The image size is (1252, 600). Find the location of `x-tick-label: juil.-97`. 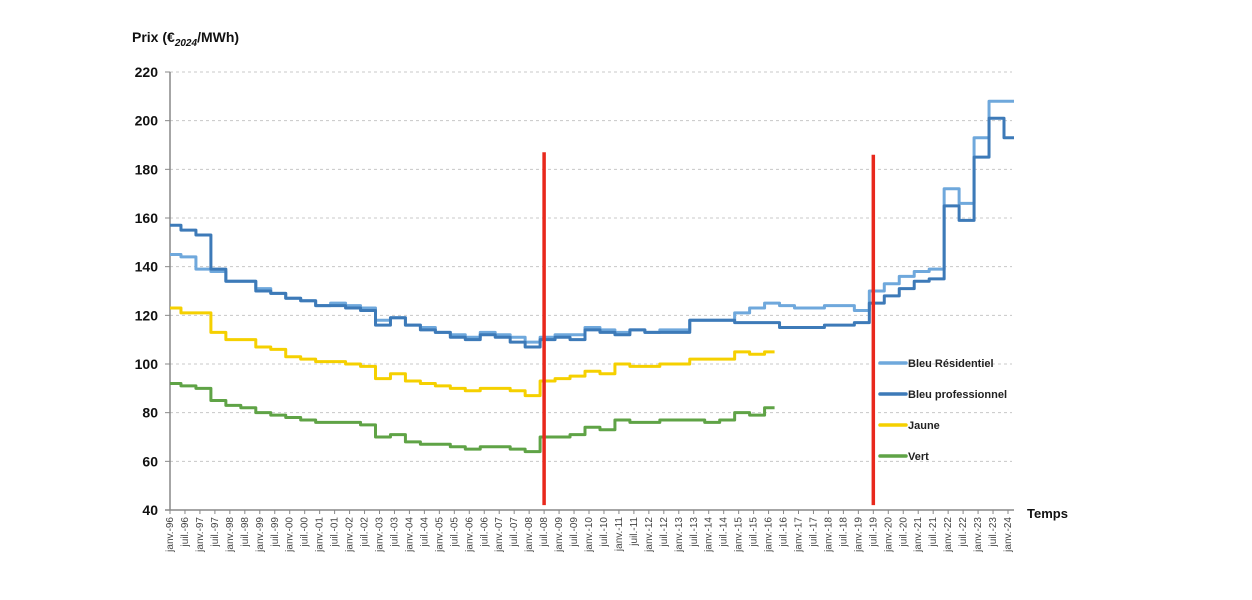

x-tick-label: juil.-97 is located at coordinates (215, 532).